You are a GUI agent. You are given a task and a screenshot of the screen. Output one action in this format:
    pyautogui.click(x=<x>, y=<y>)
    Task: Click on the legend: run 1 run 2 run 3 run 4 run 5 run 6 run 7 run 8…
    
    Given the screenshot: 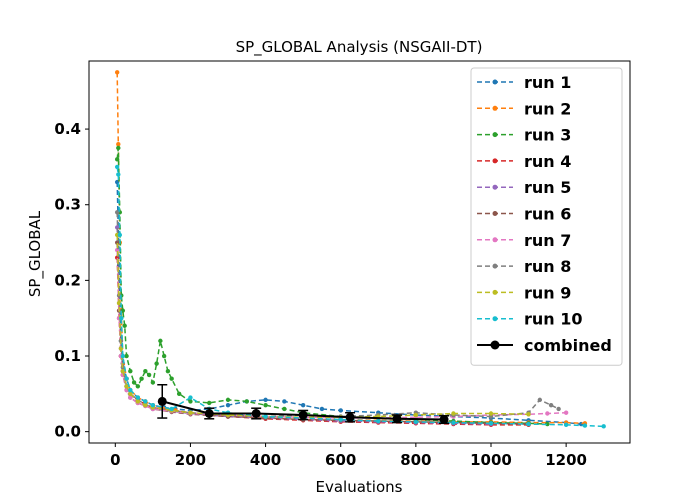 What is the action you would take?
    pyautogui.click(x=546, y=216)
    